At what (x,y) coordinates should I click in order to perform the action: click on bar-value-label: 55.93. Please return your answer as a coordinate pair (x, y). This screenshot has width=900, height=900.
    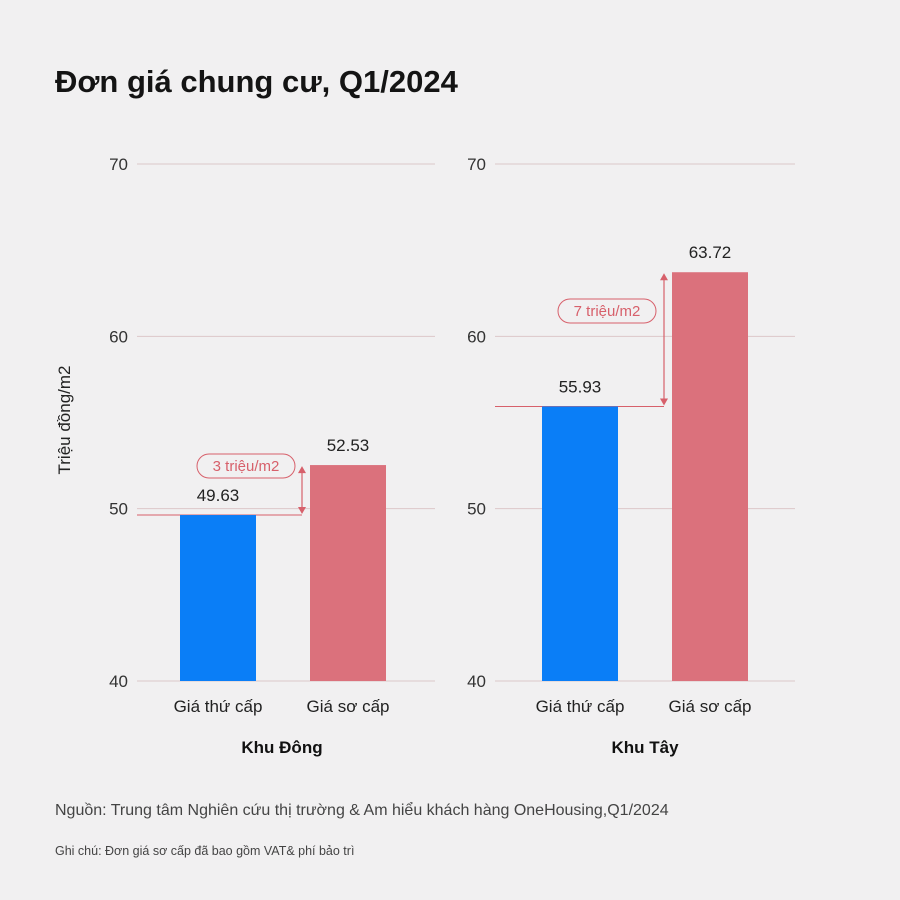
    Looking at the image, I should click on (580, 386).